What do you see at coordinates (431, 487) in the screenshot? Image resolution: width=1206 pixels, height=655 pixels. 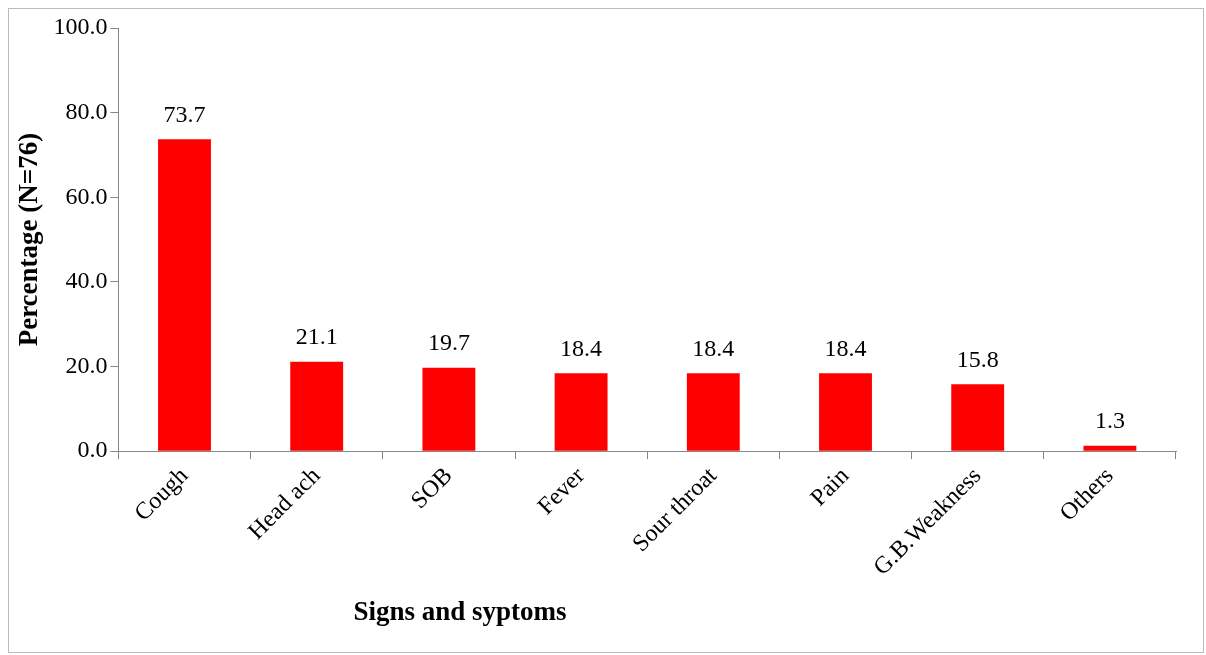 I see `x-tick-label: SOB` at bounding box center [431, 487].